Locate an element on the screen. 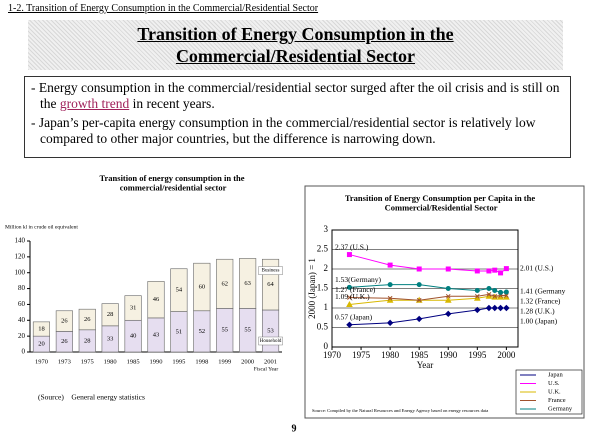 This screenshot has width=589, height=442. bullet-text: in recent years. is located at coordinates (172, 103).